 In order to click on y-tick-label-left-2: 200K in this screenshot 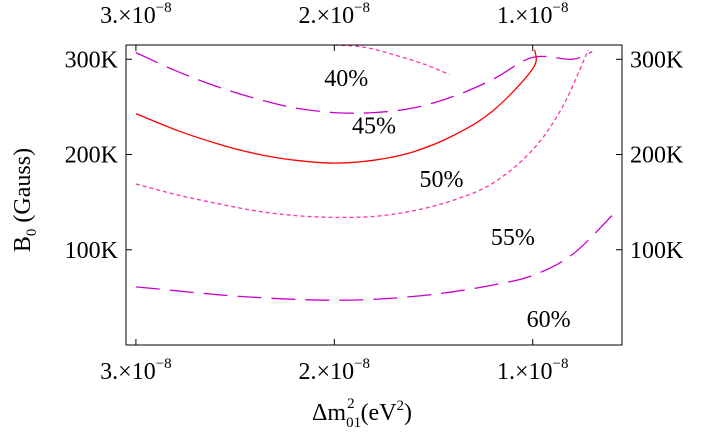, I will do `click(92, 156)`.